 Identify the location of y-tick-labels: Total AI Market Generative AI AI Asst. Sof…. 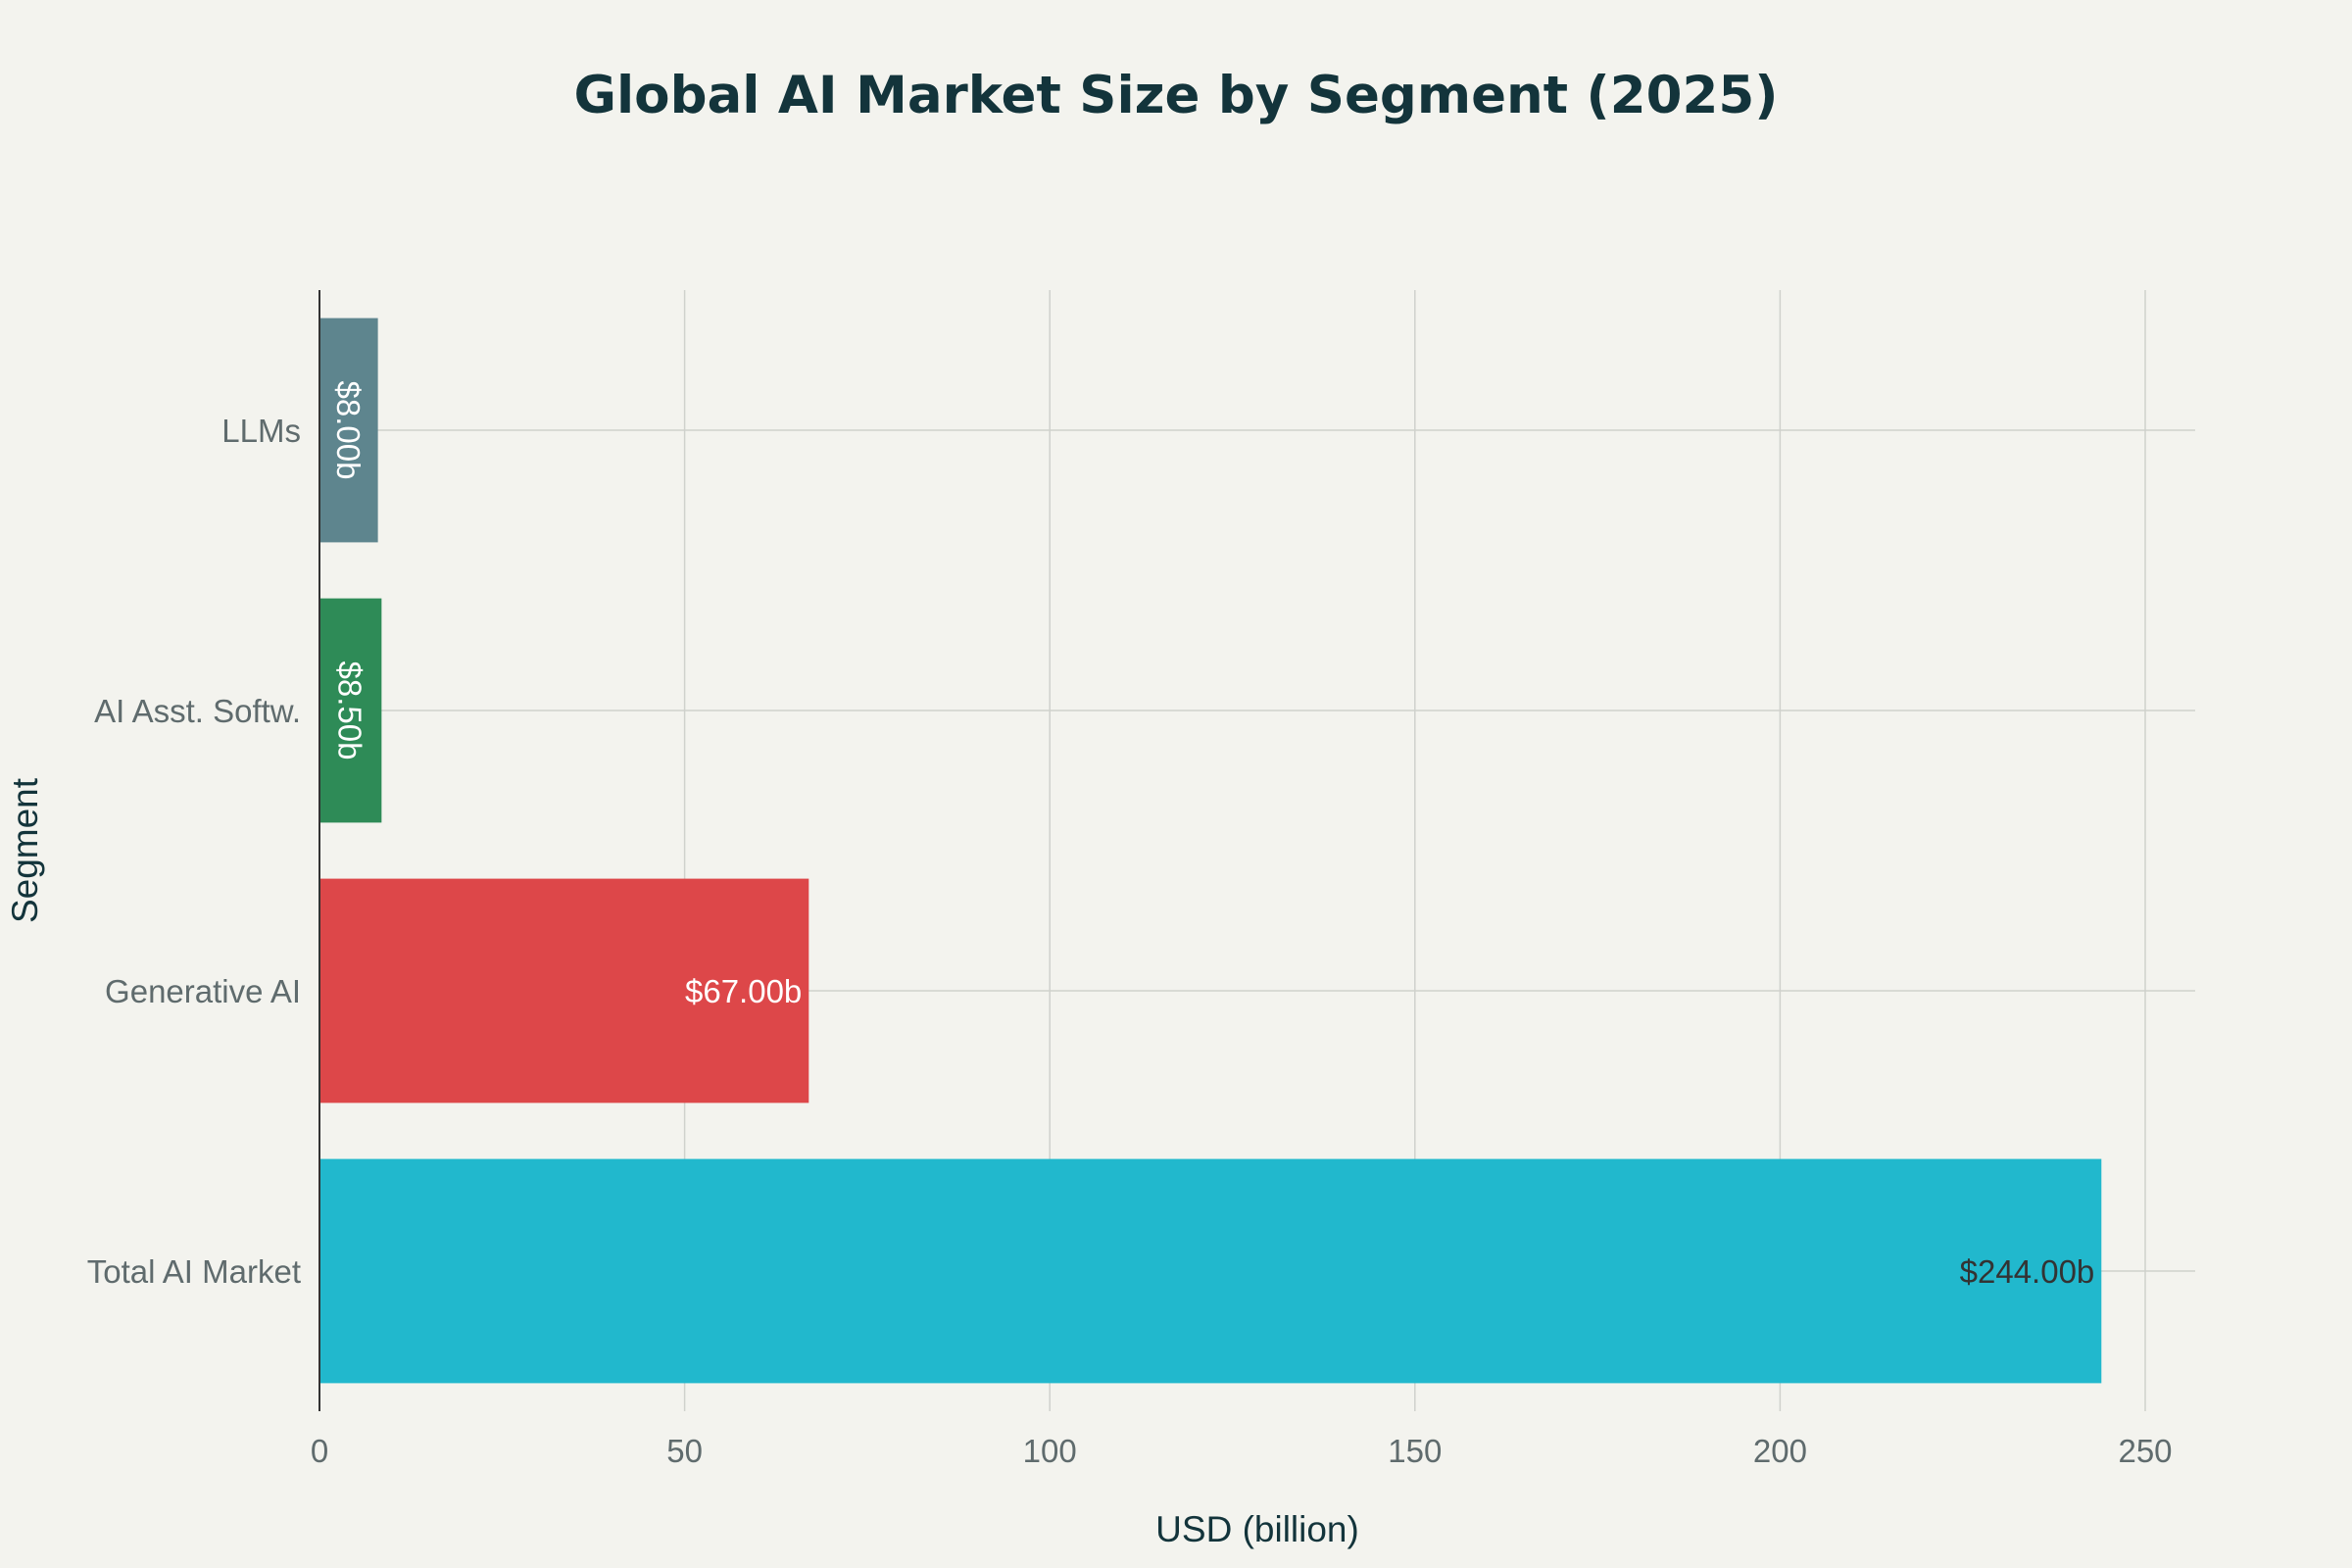
(194, 851).